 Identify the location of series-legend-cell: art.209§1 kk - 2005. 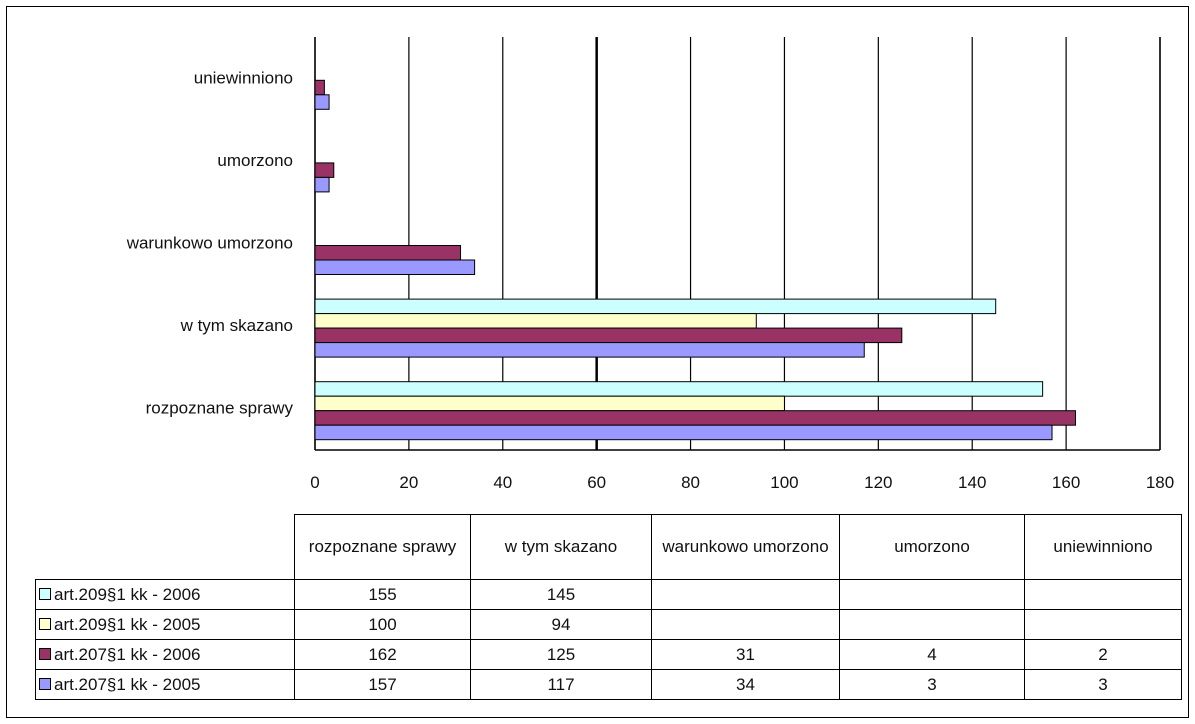
(165, 624).